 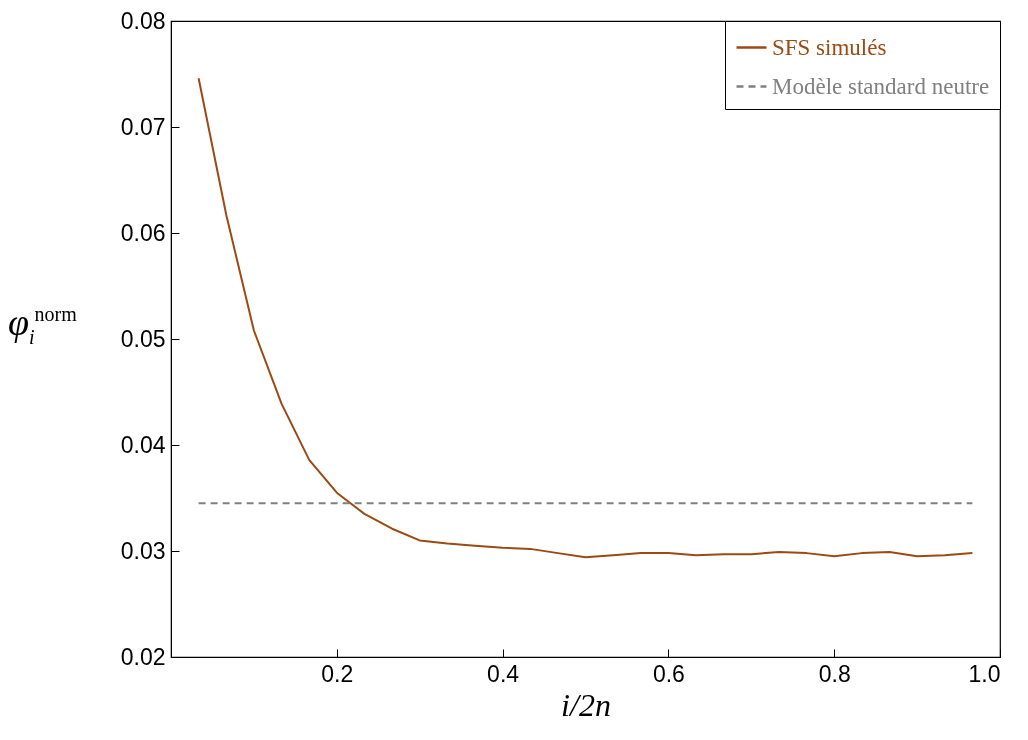 I want to click on x-tick-label: 0.8, so click(x=834, y=673).